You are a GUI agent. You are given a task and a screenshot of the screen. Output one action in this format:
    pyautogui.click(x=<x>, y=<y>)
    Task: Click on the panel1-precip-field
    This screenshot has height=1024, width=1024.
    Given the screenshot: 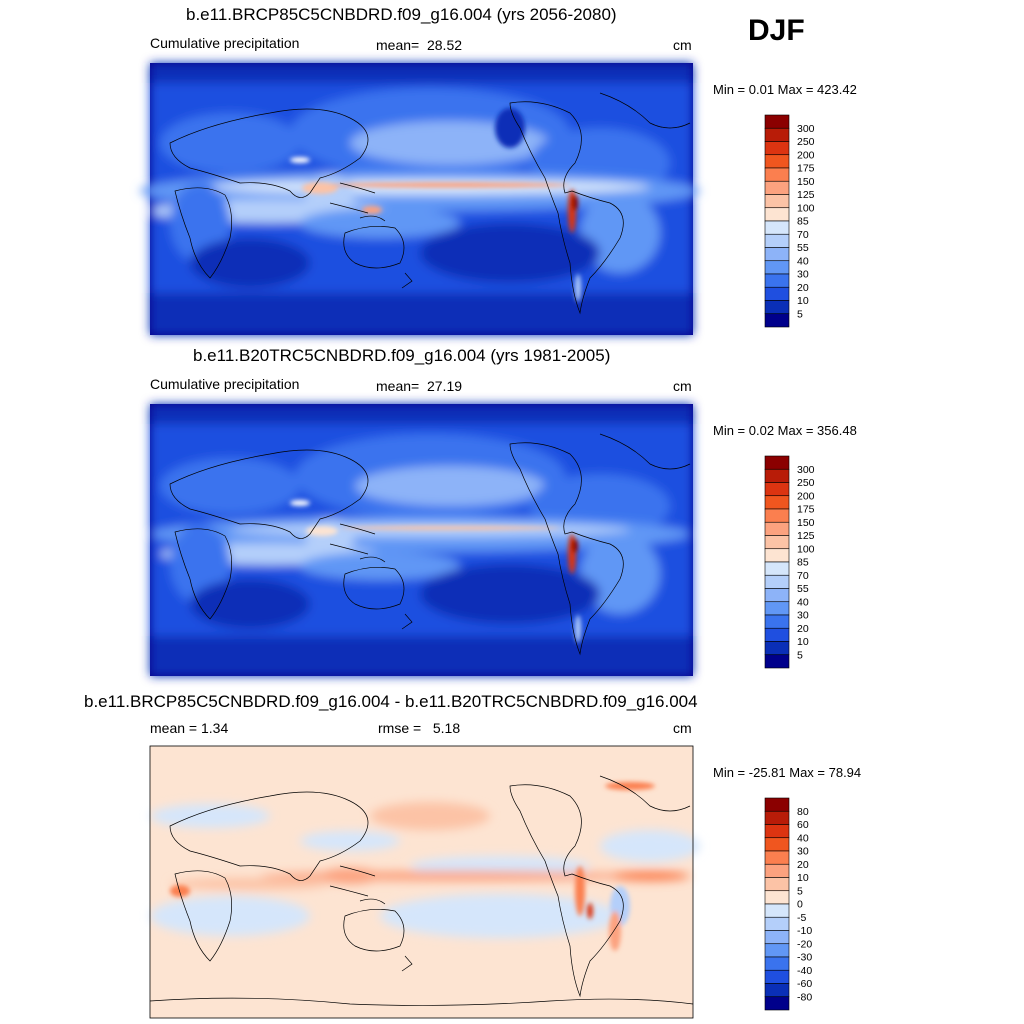 What is the action you would take?
    pyautogui.click(x=420, y=199)
    